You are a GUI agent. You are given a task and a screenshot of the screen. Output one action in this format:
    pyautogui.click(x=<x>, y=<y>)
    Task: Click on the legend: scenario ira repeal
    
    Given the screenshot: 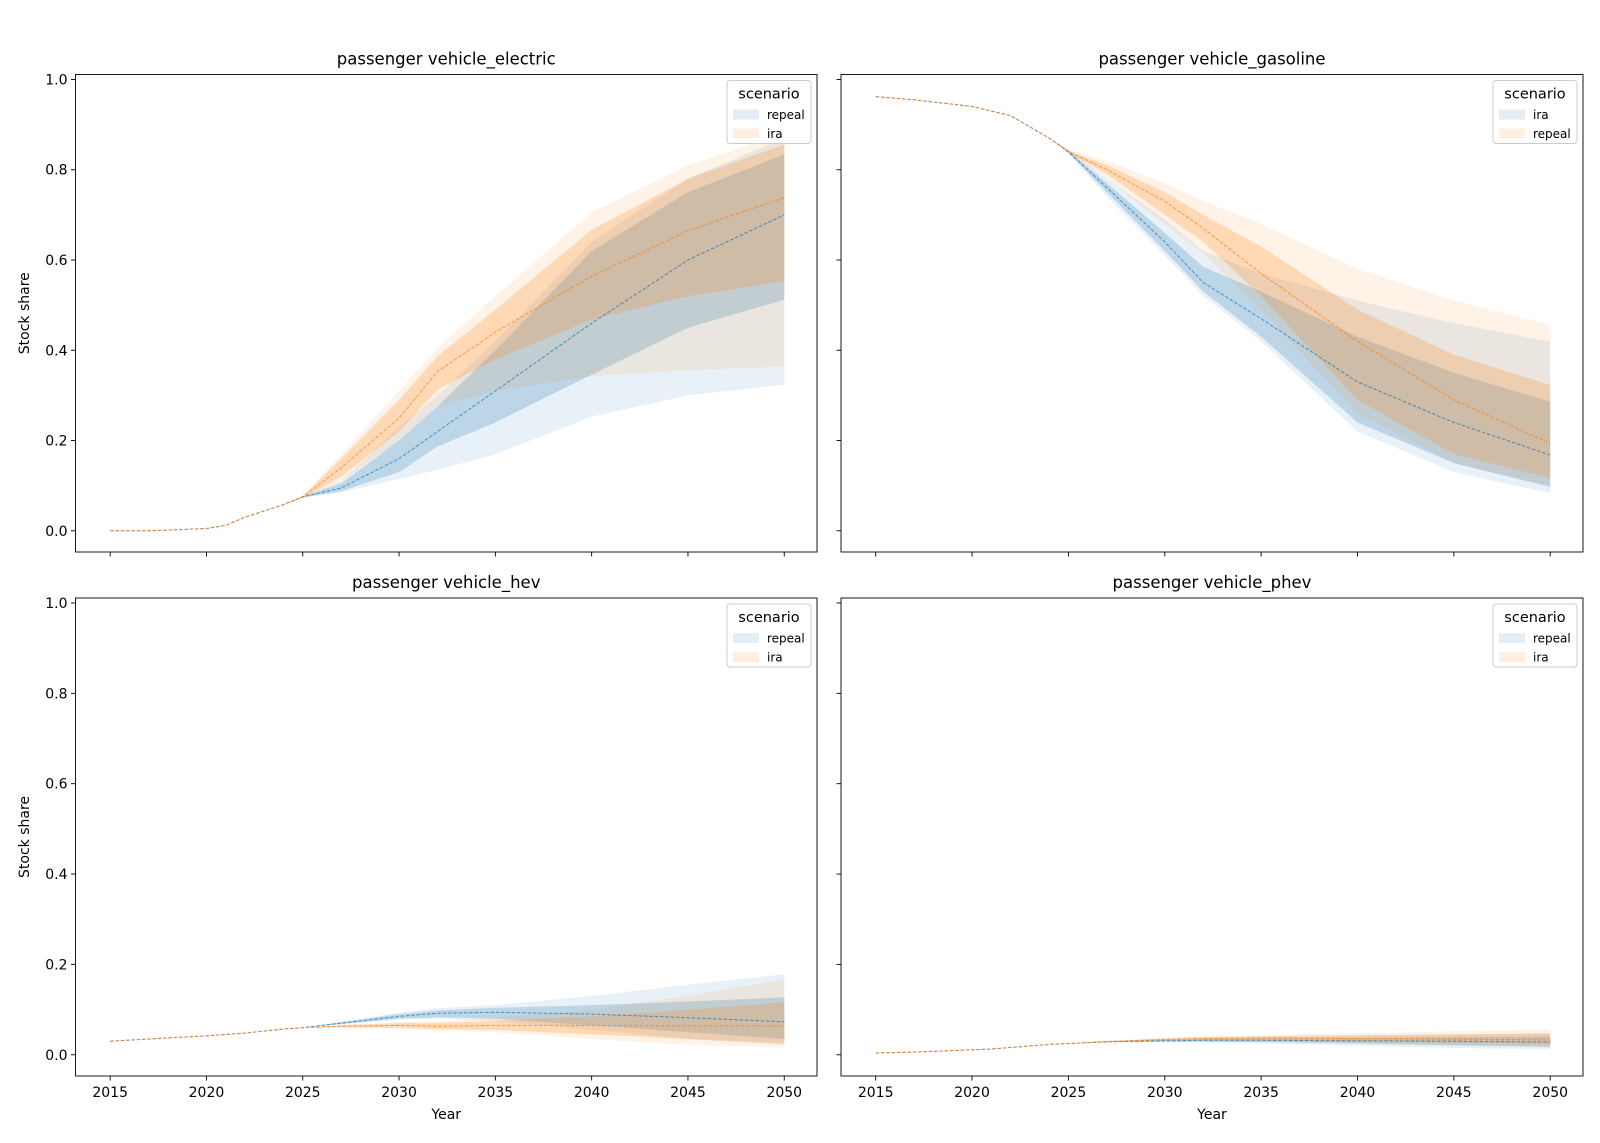 What is the action you would take?
    pyautogui.click(x=1535, y=112)
    